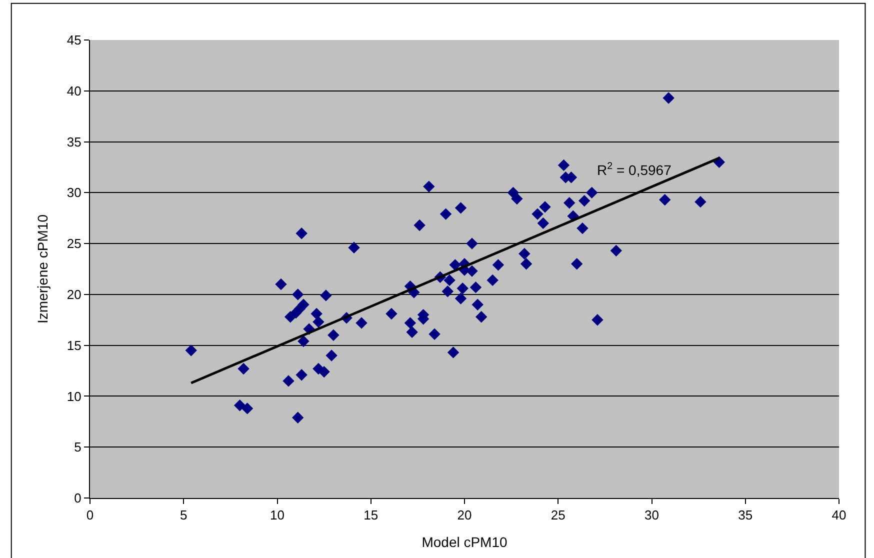 The image size is (874, 558). I want to click on y-tick-label: 45, so click(74, 40).